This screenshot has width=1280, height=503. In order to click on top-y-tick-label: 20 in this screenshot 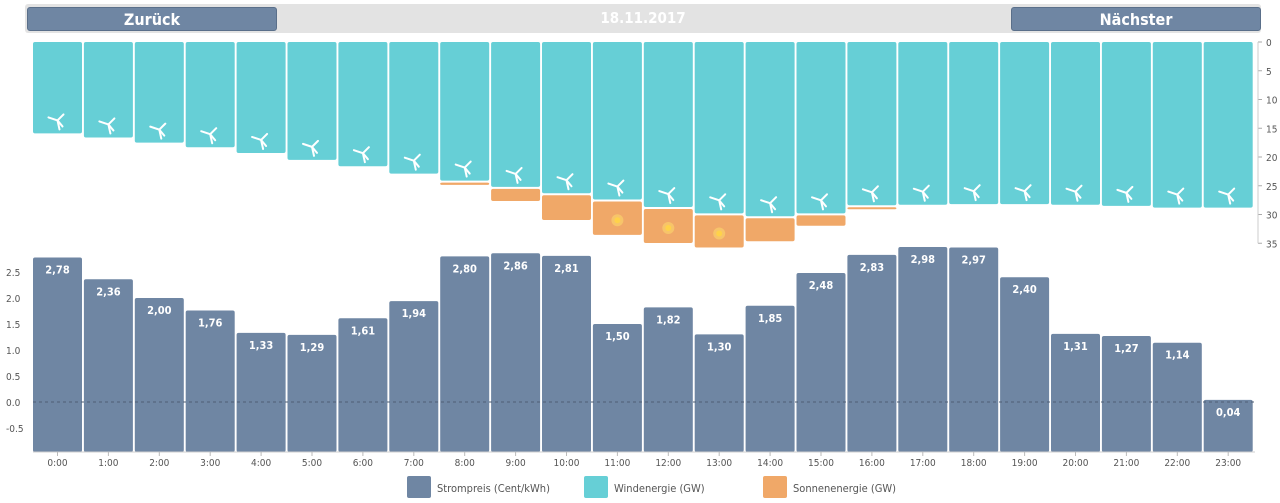, I will do `click(1272, 158)`.